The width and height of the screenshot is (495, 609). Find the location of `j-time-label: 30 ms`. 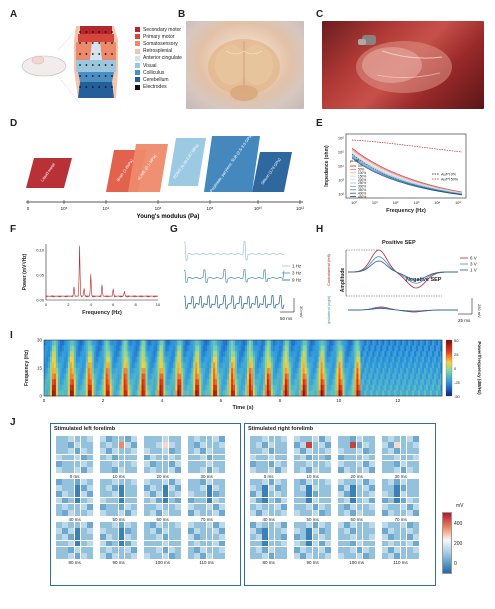

j-time-label: 30 ms is located at coordinates (400, 477).